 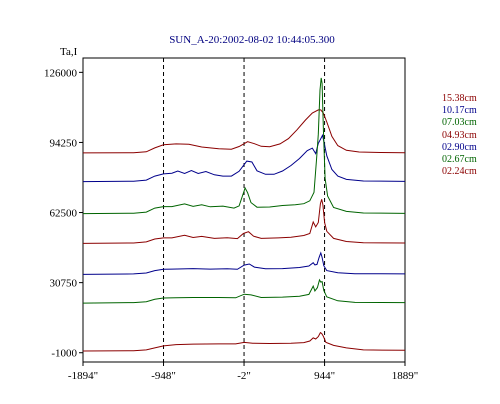 What do you see at coordinates (64, 143) in the screenshot?
I see `y-tick-label-3: 94250` at bounding box center [64, 143].